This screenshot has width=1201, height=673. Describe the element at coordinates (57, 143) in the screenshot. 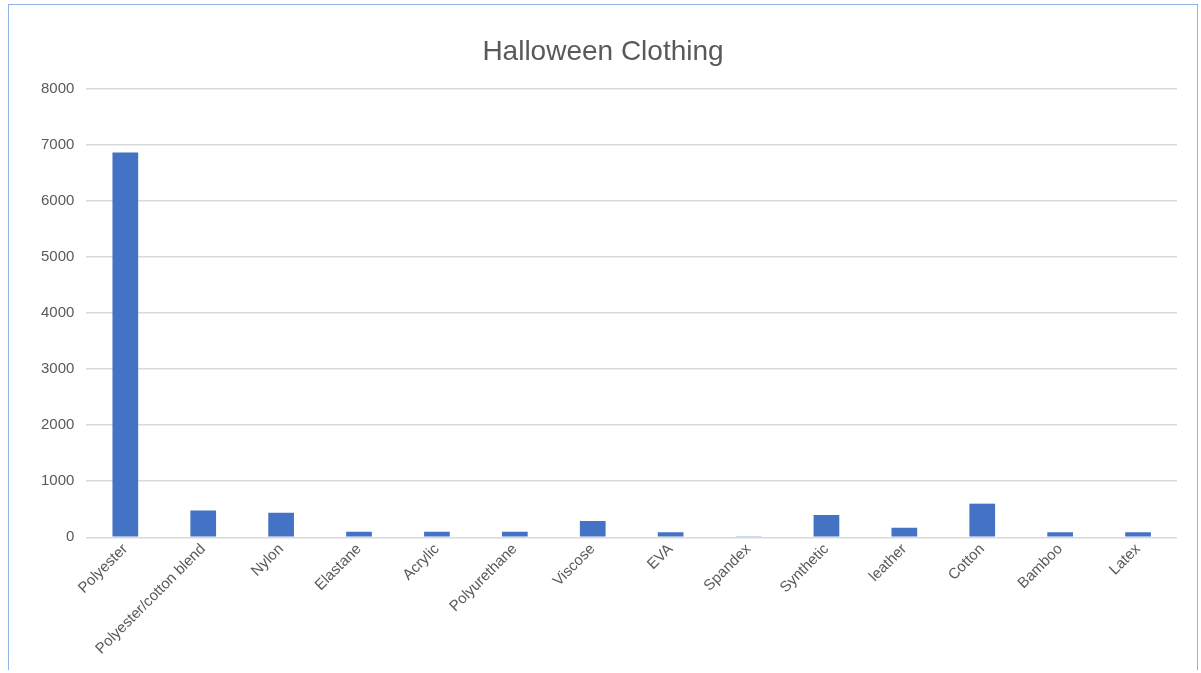

I see `y-tick-label: 7000` at that location.